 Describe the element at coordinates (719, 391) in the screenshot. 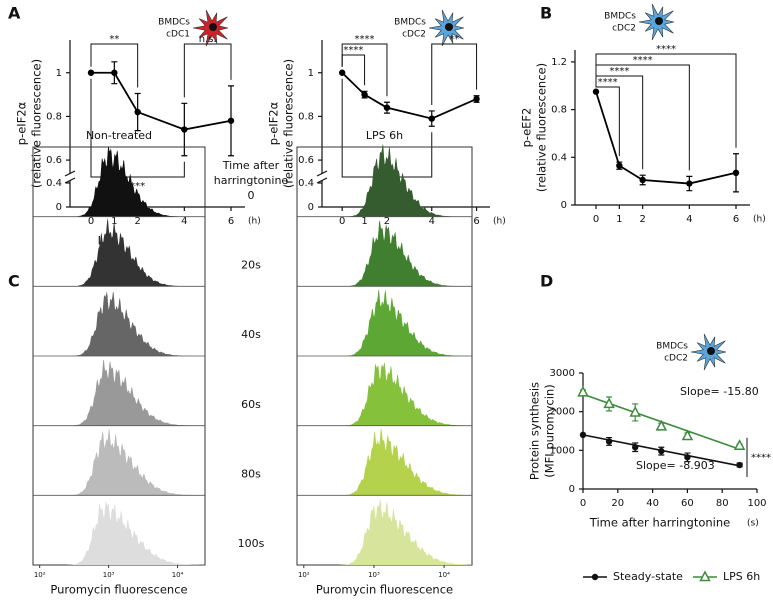

I see `fit-label: Slope= -15.80` at that location.